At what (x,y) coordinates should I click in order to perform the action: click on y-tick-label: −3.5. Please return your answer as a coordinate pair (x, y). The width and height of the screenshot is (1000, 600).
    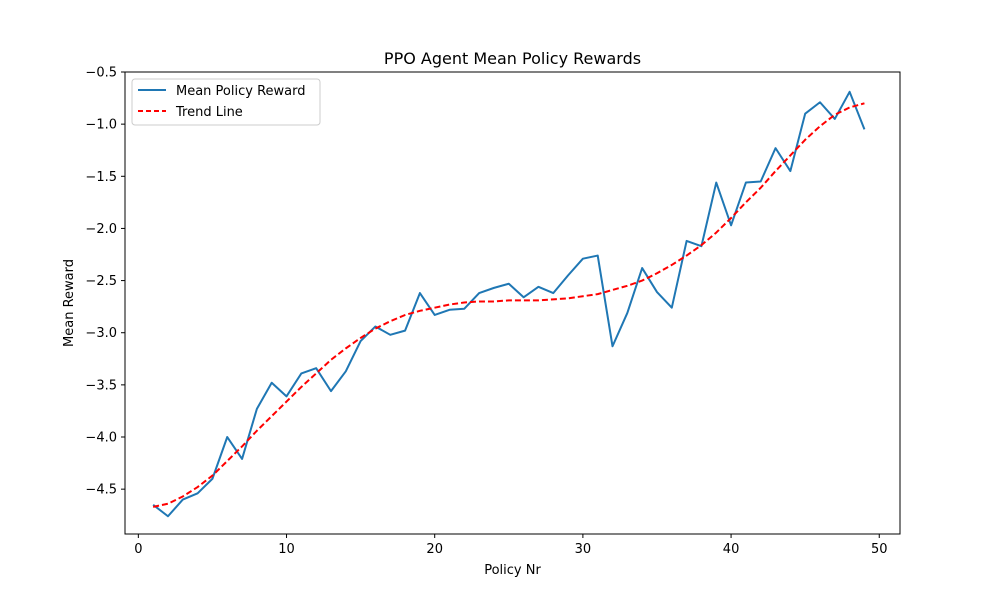
    Looking at the image, I should click on (101, 385).